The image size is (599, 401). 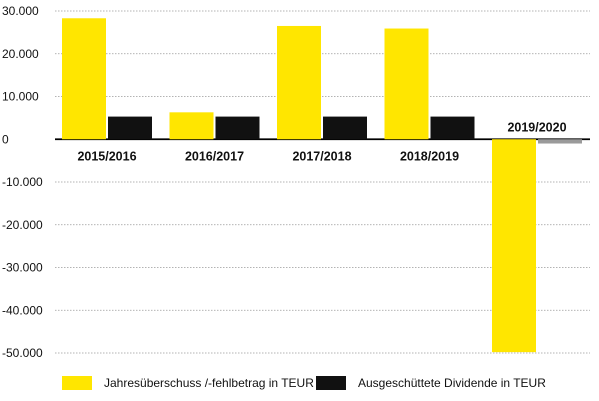 What do you see at coordinates (20, 54) in the screenshot?
I see `y-tick-label: 20.000` at bounding box center [20, 54].